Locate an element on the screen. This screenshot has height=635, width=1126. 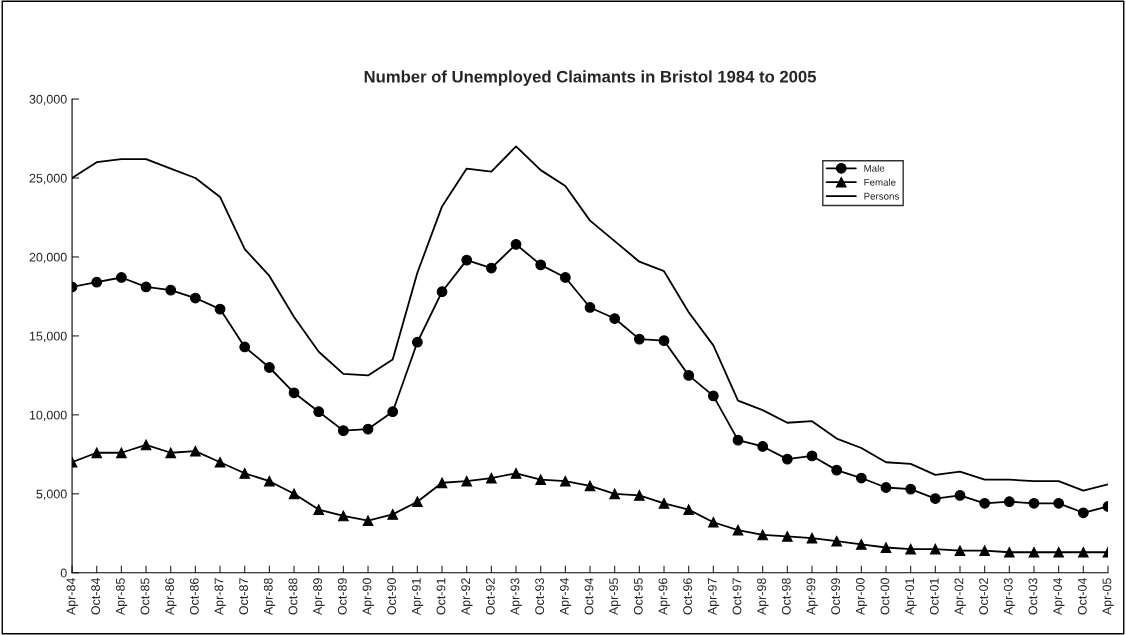
x-tick-label: Apr-01 is located at coordinates (911, 597).